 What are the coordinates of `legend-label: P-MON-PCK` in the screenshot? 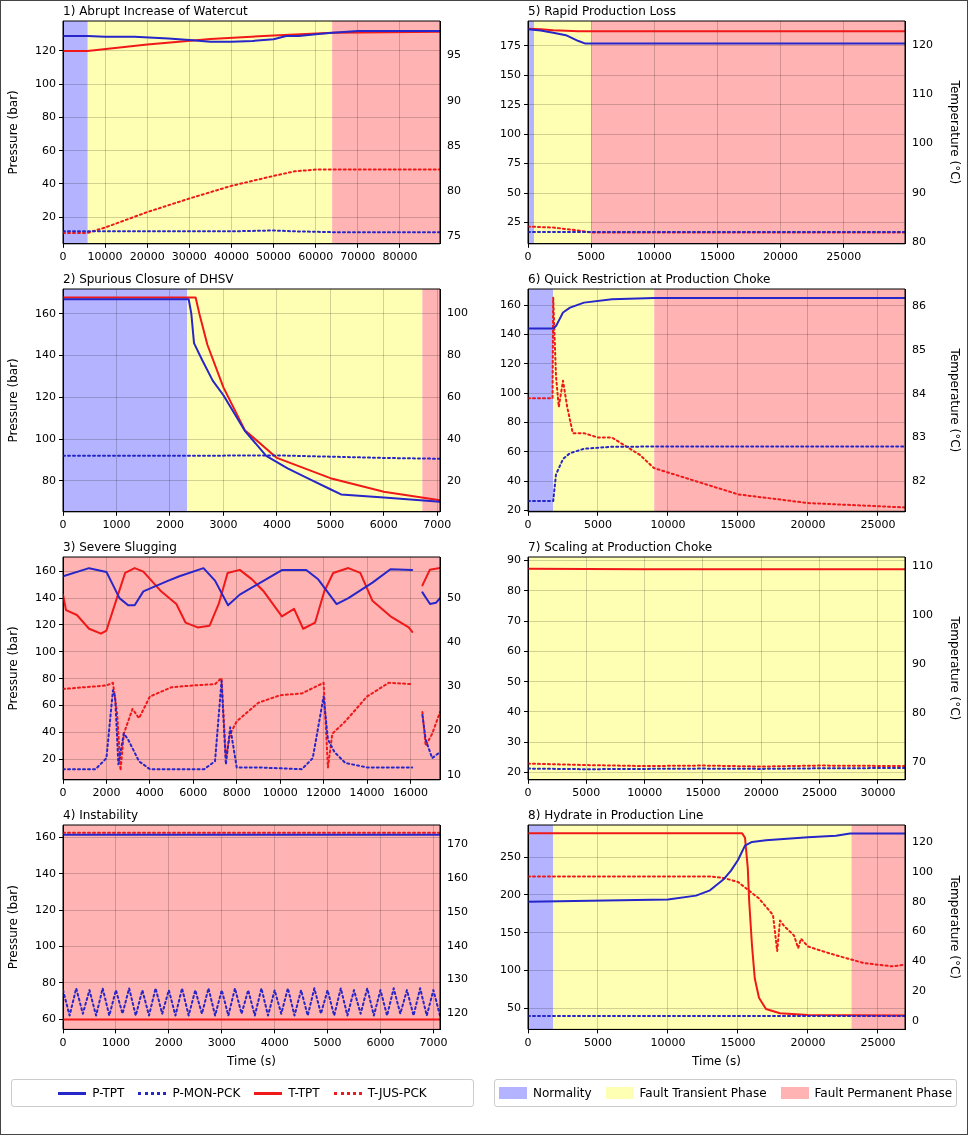 It's located at (206, 1093).